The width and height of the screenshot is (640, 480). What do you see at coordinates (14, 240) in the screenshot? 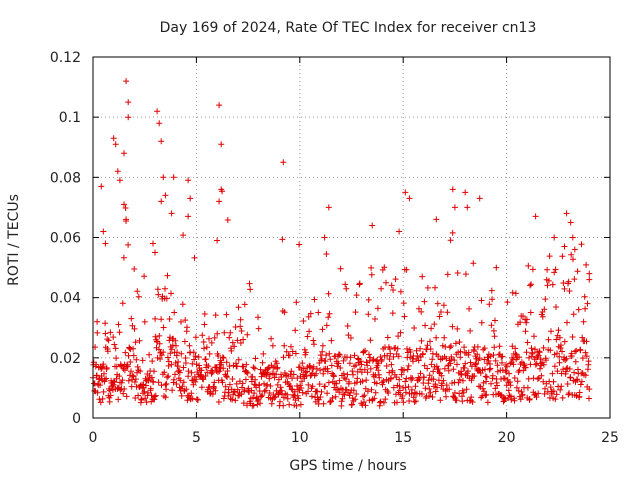
I see `y-axis-label: ROTI / TECUs` at bounding box center [14, 240].